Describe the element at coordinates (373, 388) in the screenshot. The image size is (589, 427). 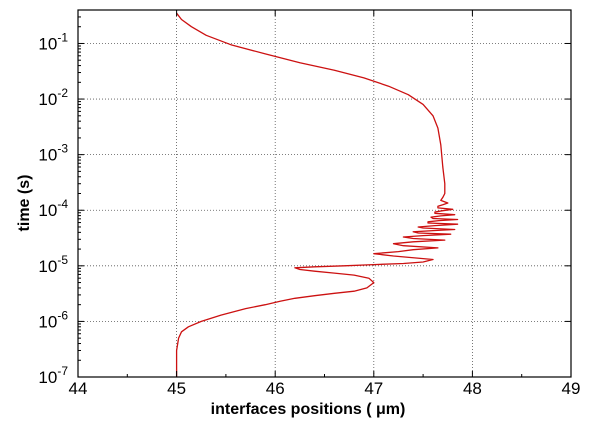
I see `x-tick-label: 47` at that location.